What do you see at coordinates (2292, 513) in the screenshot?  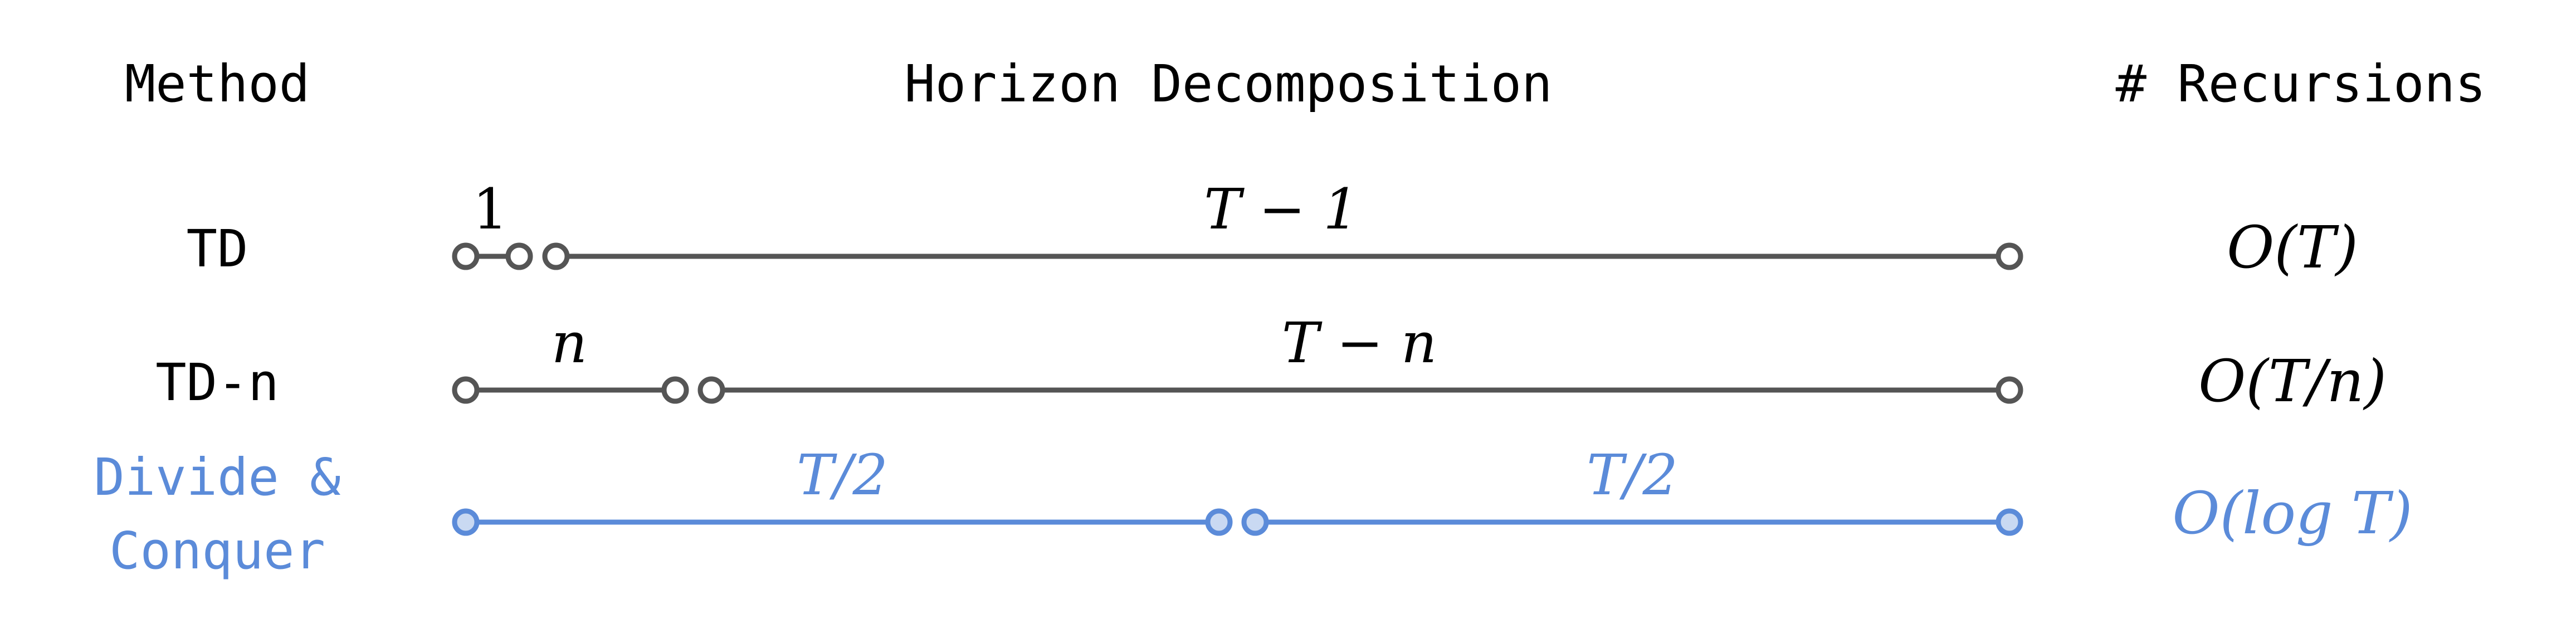 I see `complexity-divide-conquer: O(log T)` at bounding box center [2292, 513].